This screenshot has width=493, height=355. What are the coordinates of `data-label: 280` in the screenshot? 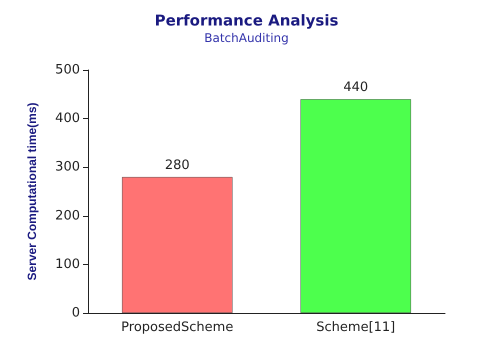 It's located at (177, 165).